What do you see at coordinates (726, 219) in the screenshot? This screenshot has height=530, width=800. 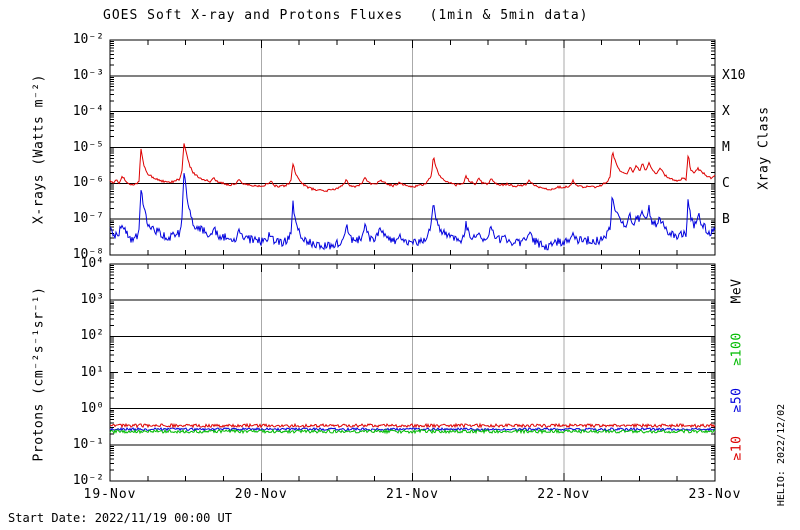 I see `xray-class-label-b: B` at bounding box center [726, 219].